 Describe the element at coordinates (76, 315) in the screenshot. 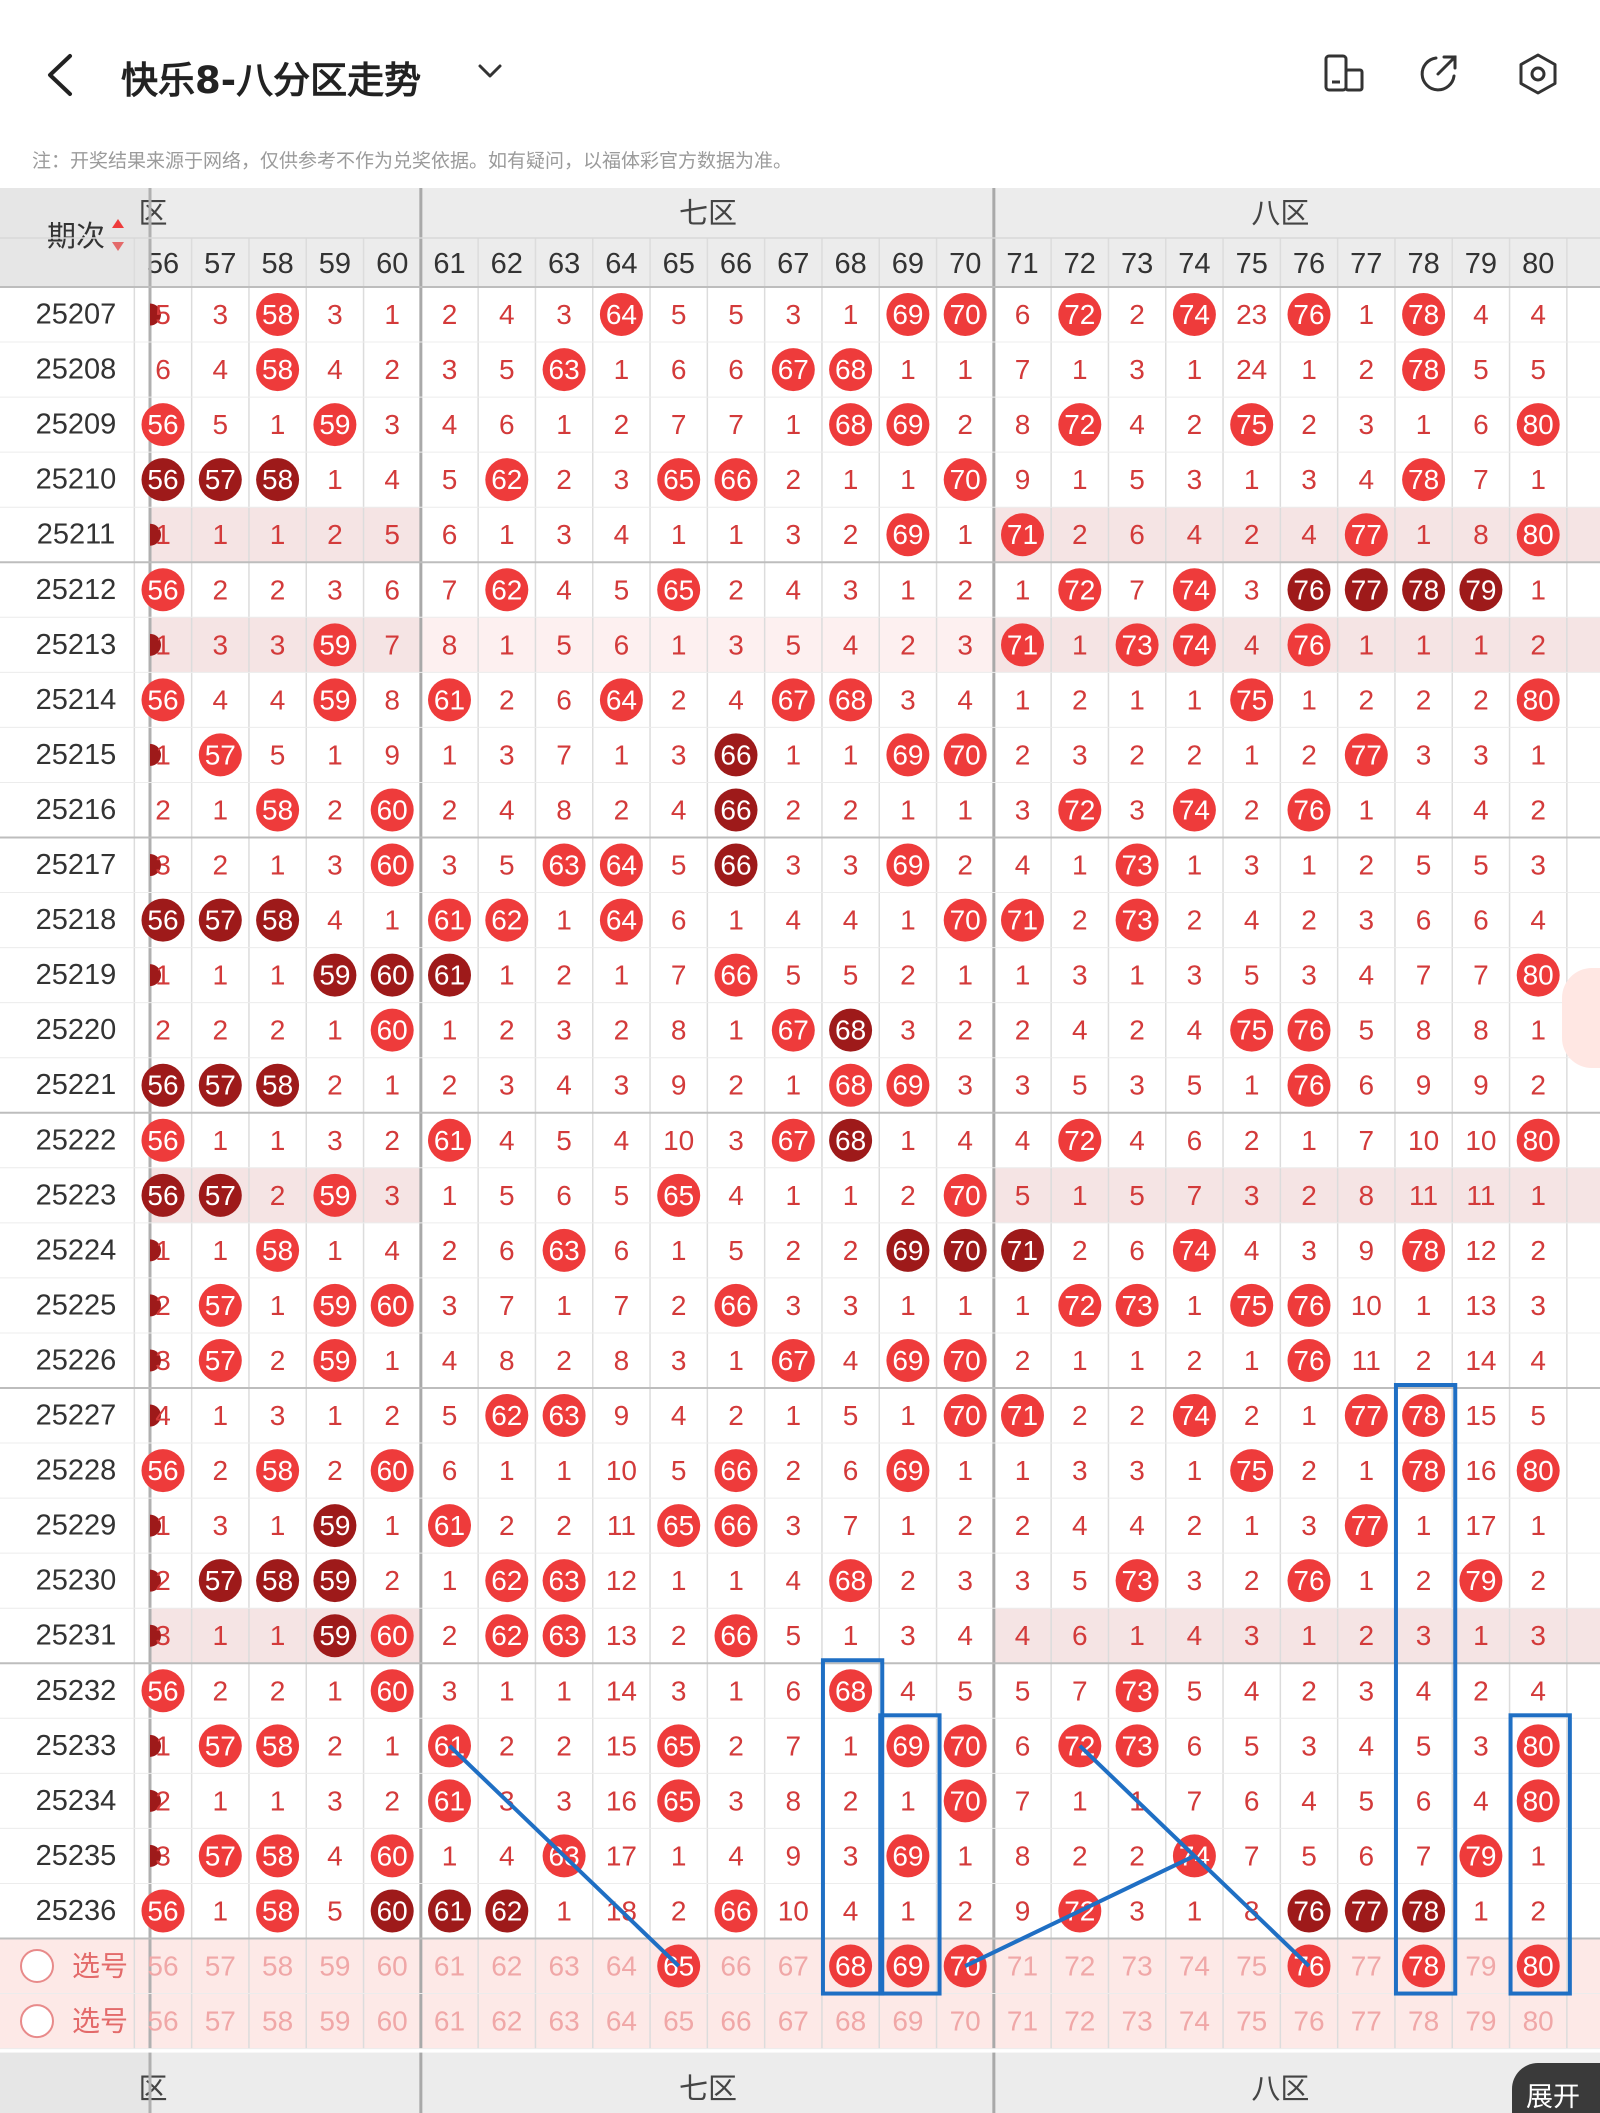

I see `period-cell: 25207` at that location.